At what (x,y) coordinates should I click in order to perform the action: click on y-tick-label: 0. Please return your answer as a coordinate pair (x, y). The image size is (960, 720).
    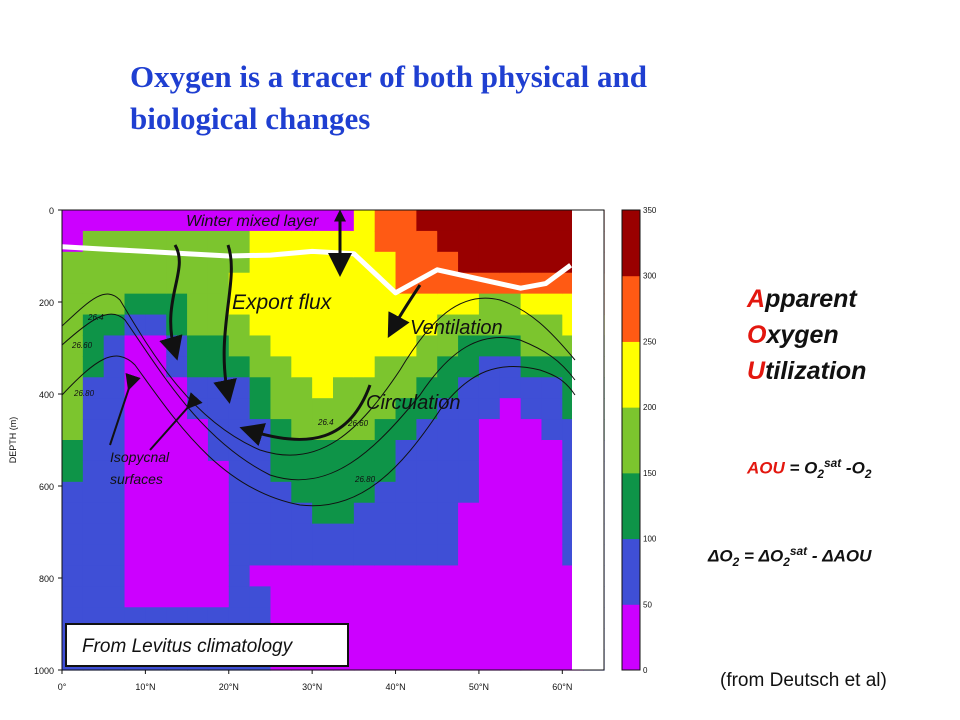
    Looking at the image, I should click on (51, 211).